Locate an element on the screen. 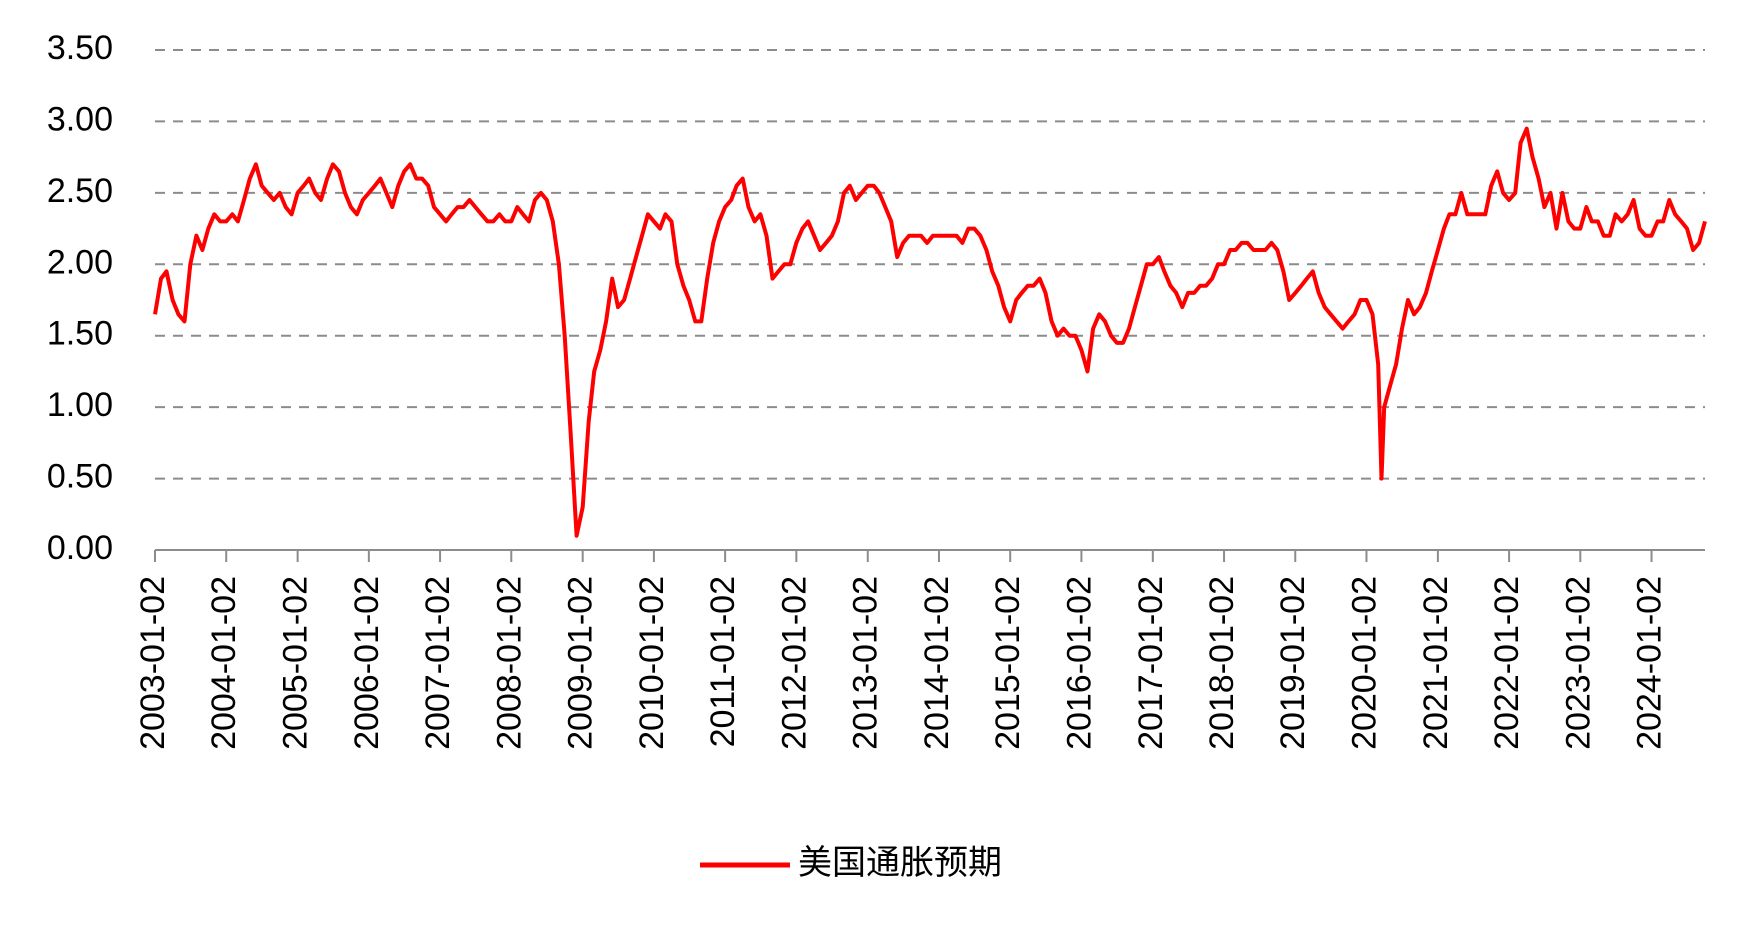 The image size is (1741, 935). x-tick-label: 2006-01-02 is located at coordinates (367, 663).